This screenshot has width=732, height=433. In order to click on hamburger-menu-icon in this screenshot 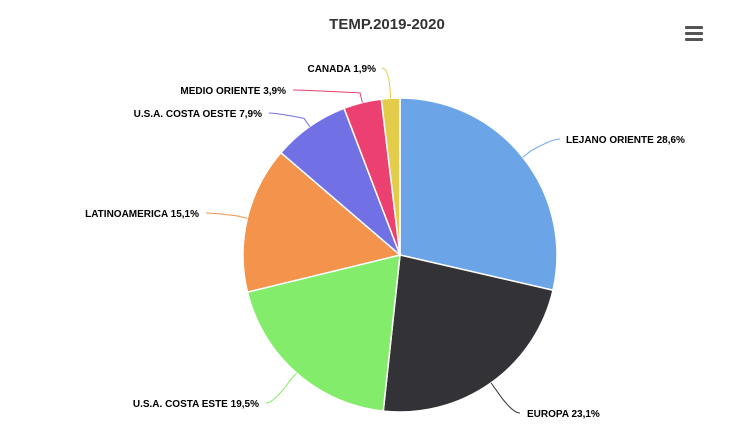, I will do `click(694, 33)`.